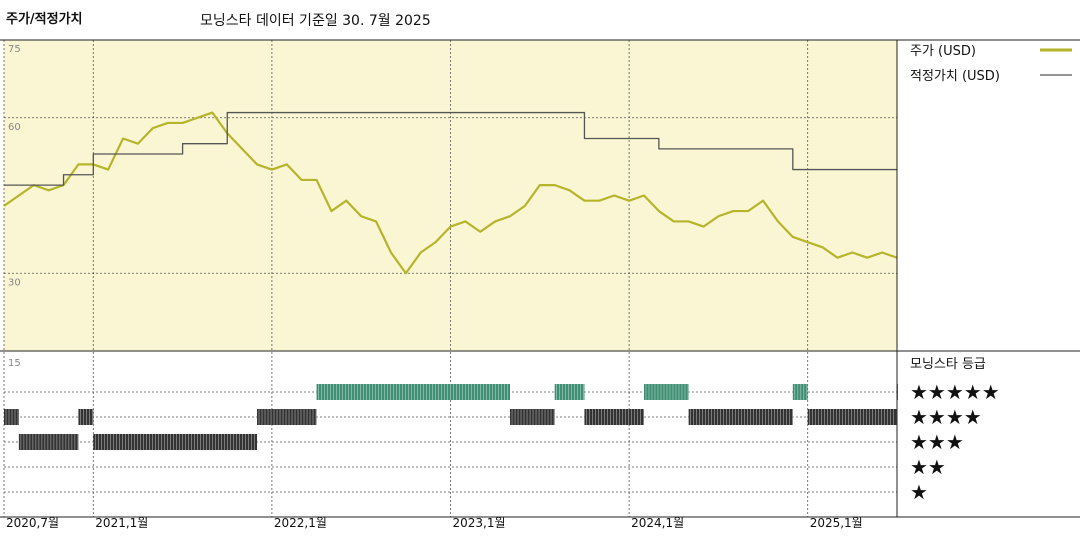 The width and height of the screenshot is (1080, 540). What do you see at coordinates (14, 282) in the screenshot?
I see `y-tick-label-2: 30` at bounding box center [14, 282].